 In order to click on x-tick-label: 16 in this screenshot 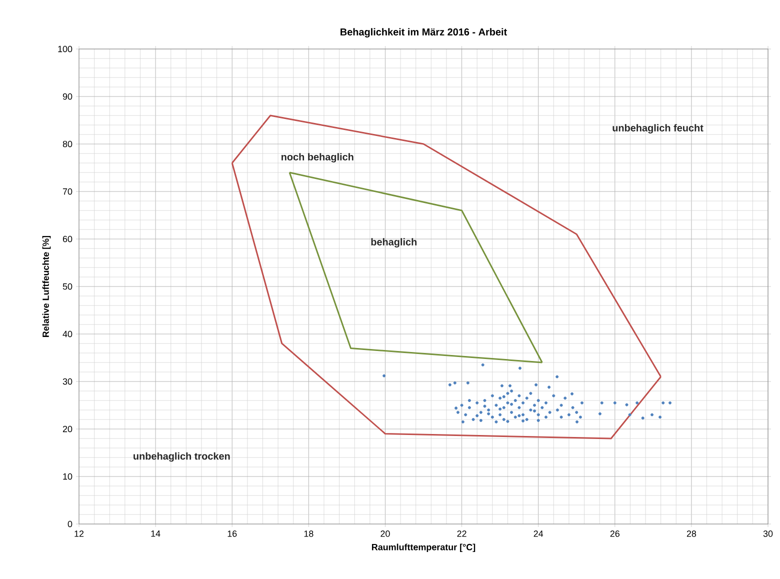, I will do `click(232, 533)`.